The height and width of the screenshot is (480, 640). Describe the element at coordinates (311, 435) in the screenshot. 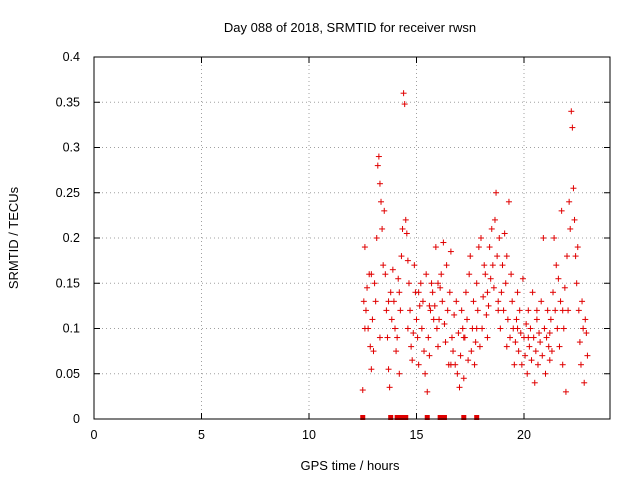

I see `x-tick-labels: 0 5 10 15 20` at that location.